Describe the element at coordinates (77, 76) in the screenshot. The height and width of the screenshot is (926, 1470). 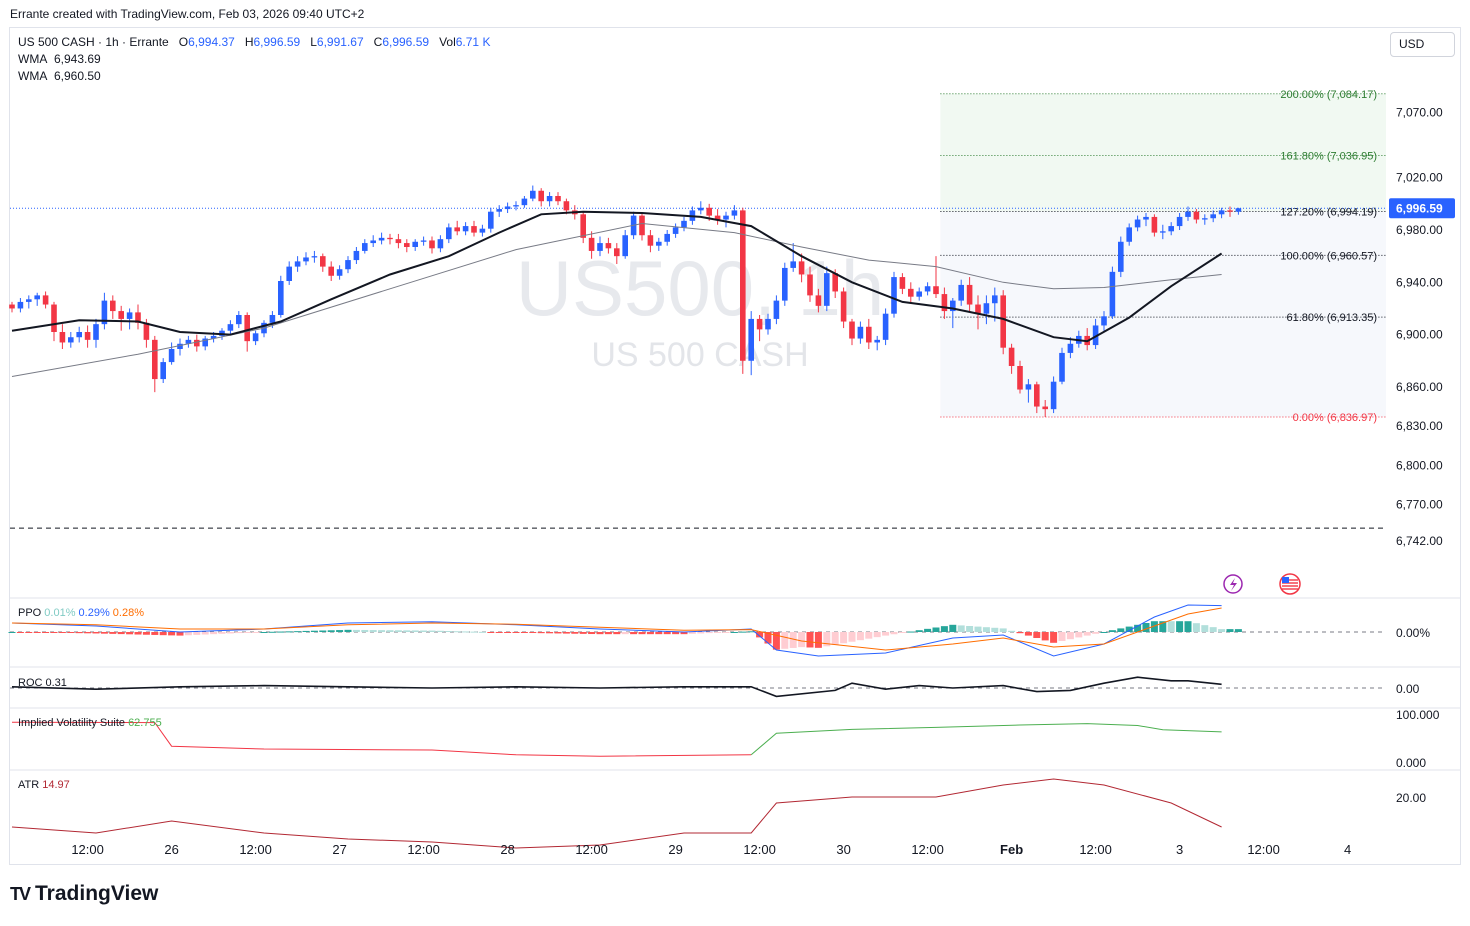
I see `wma2-value: 6,960.50` at that location.